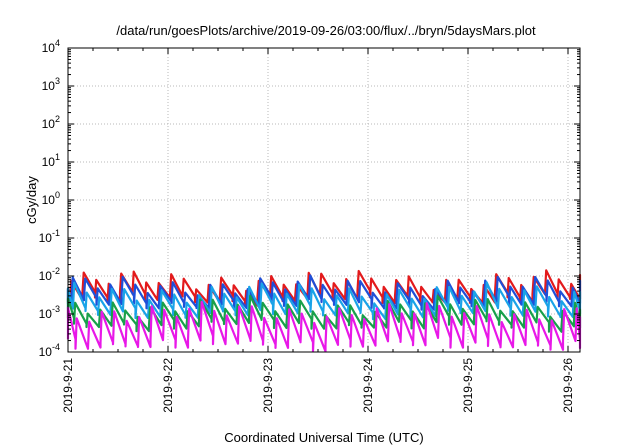  What do you see at coordinates (268, 385) in the screenshot?
I see `x-tick-label: 2019-9-23` at bounding box center [268, 385].